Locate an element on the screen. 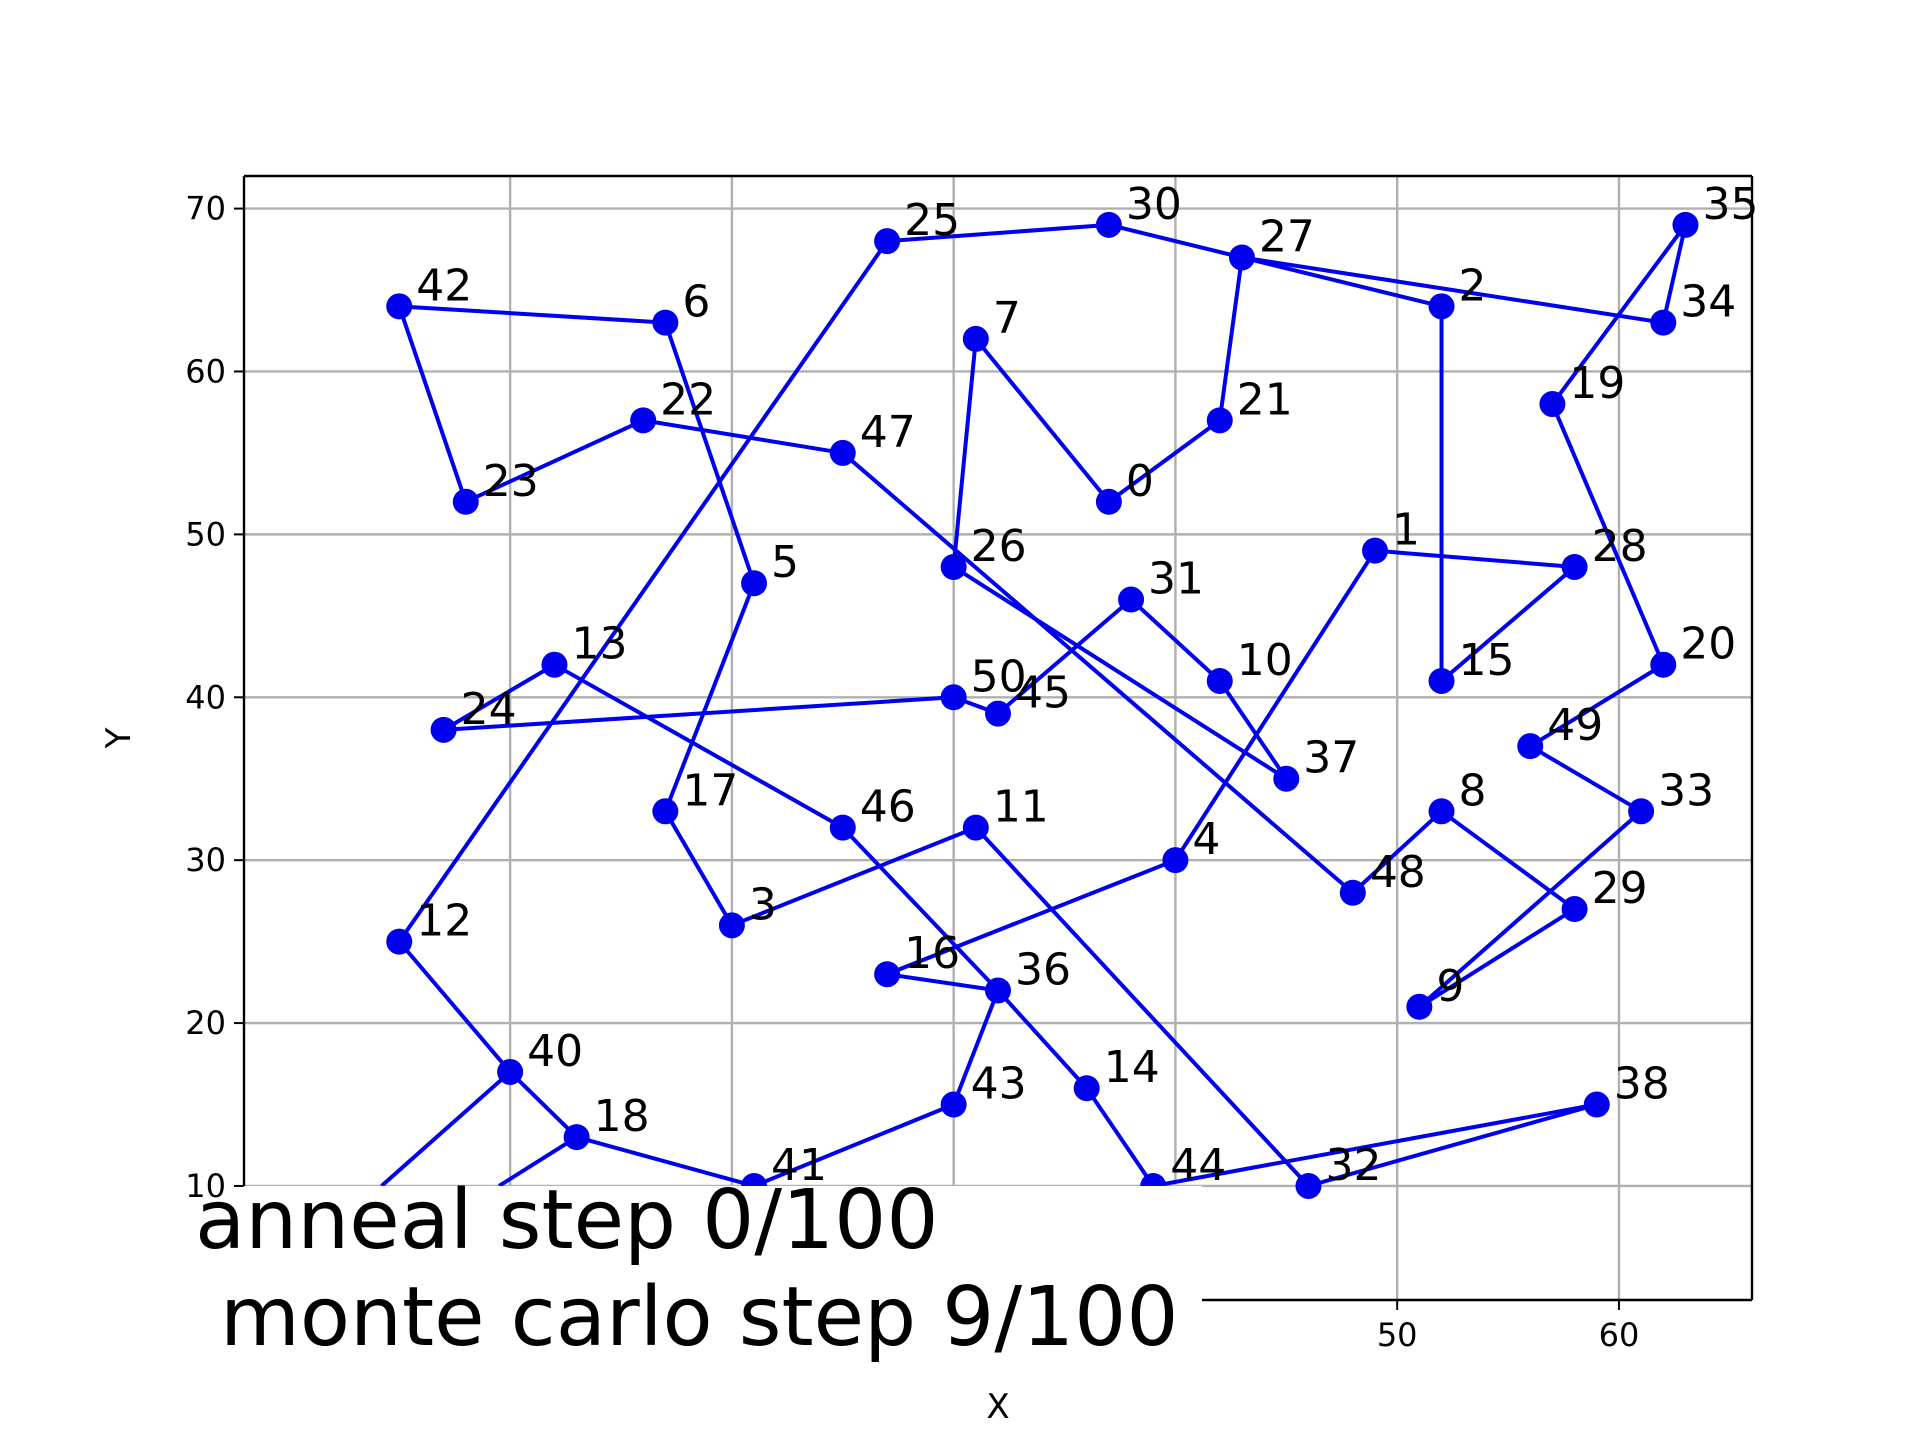 This screenshot has height=1444, width=1920. city-label-30: 30 is located at coordinates (1154, 204).